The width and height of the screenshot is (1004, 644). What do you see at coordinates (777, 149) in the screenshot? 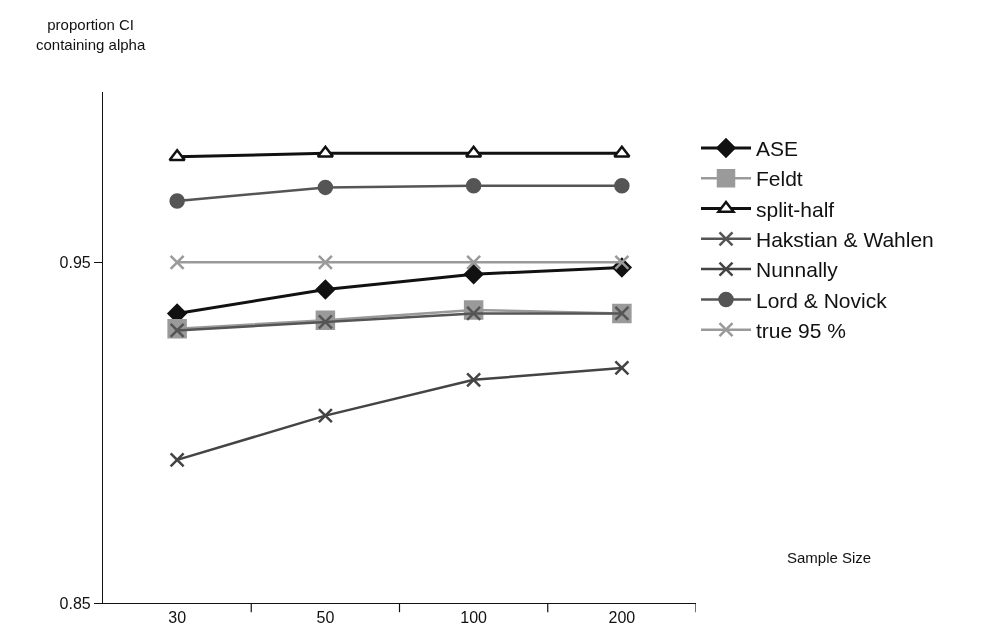
I see `legend-label: ASE` at bounding box center [777, 149].